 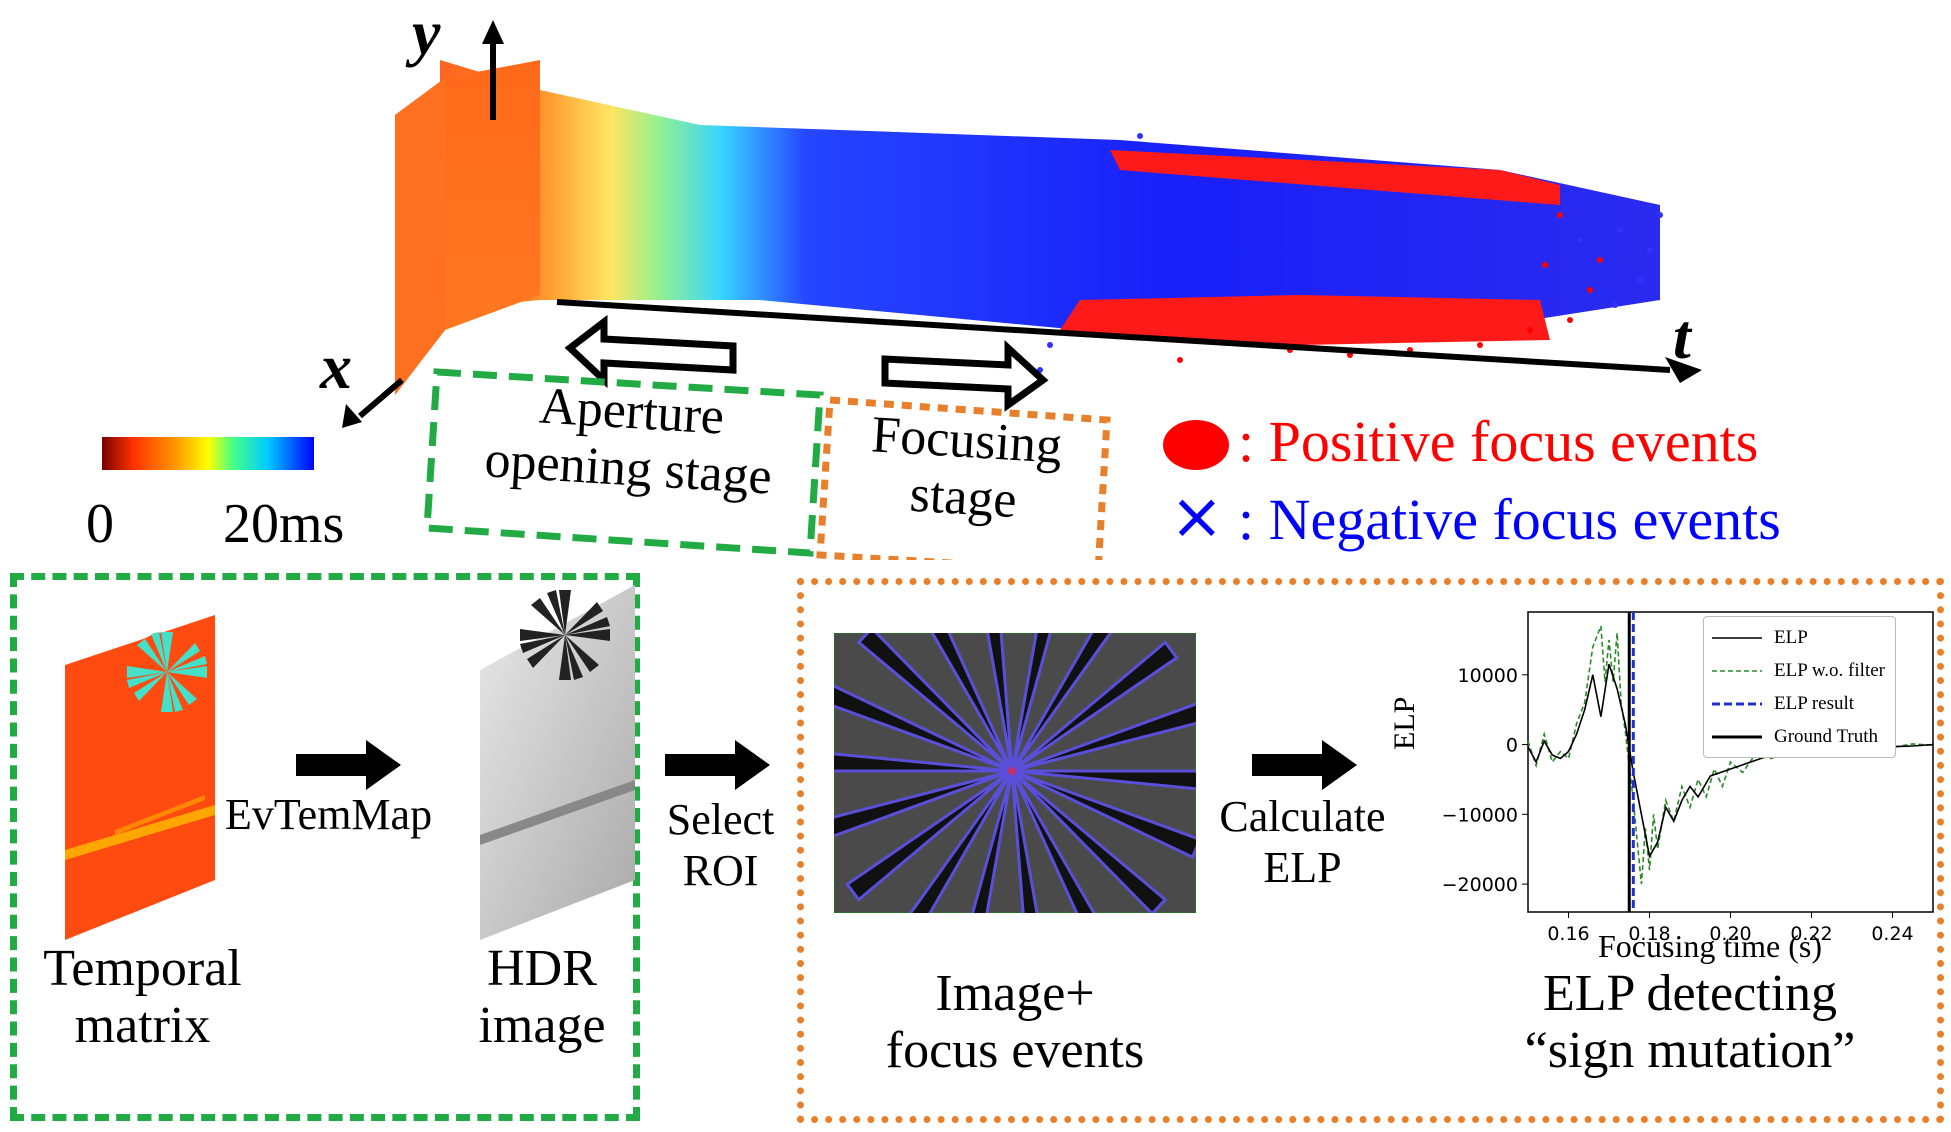 What do you see at coordinates (1404, 723) in the screenshot?
I see `elp-y-axis-label: ELP` at bounding box center [1404, 723].